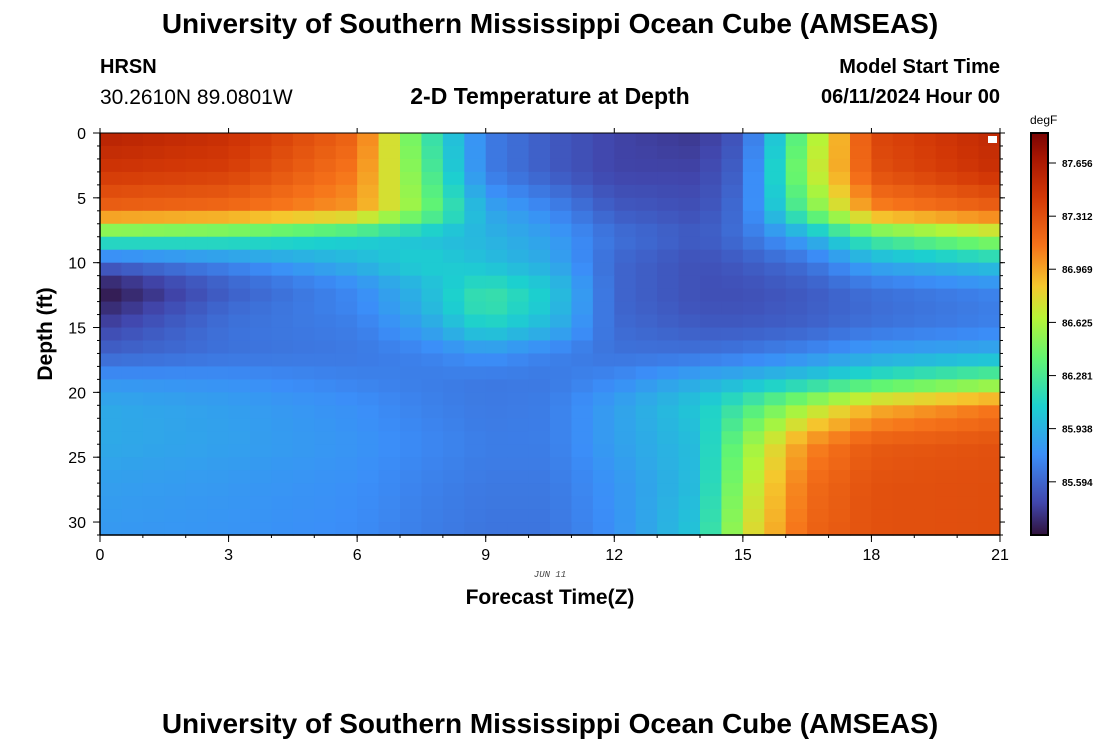 The width and height of the screenshot is (1100, 750). What do you see at coordinates (1077, 217) in the screenshot?
I see `colorbar-tick-label: 87.312` at bounding box center [1077, 217].